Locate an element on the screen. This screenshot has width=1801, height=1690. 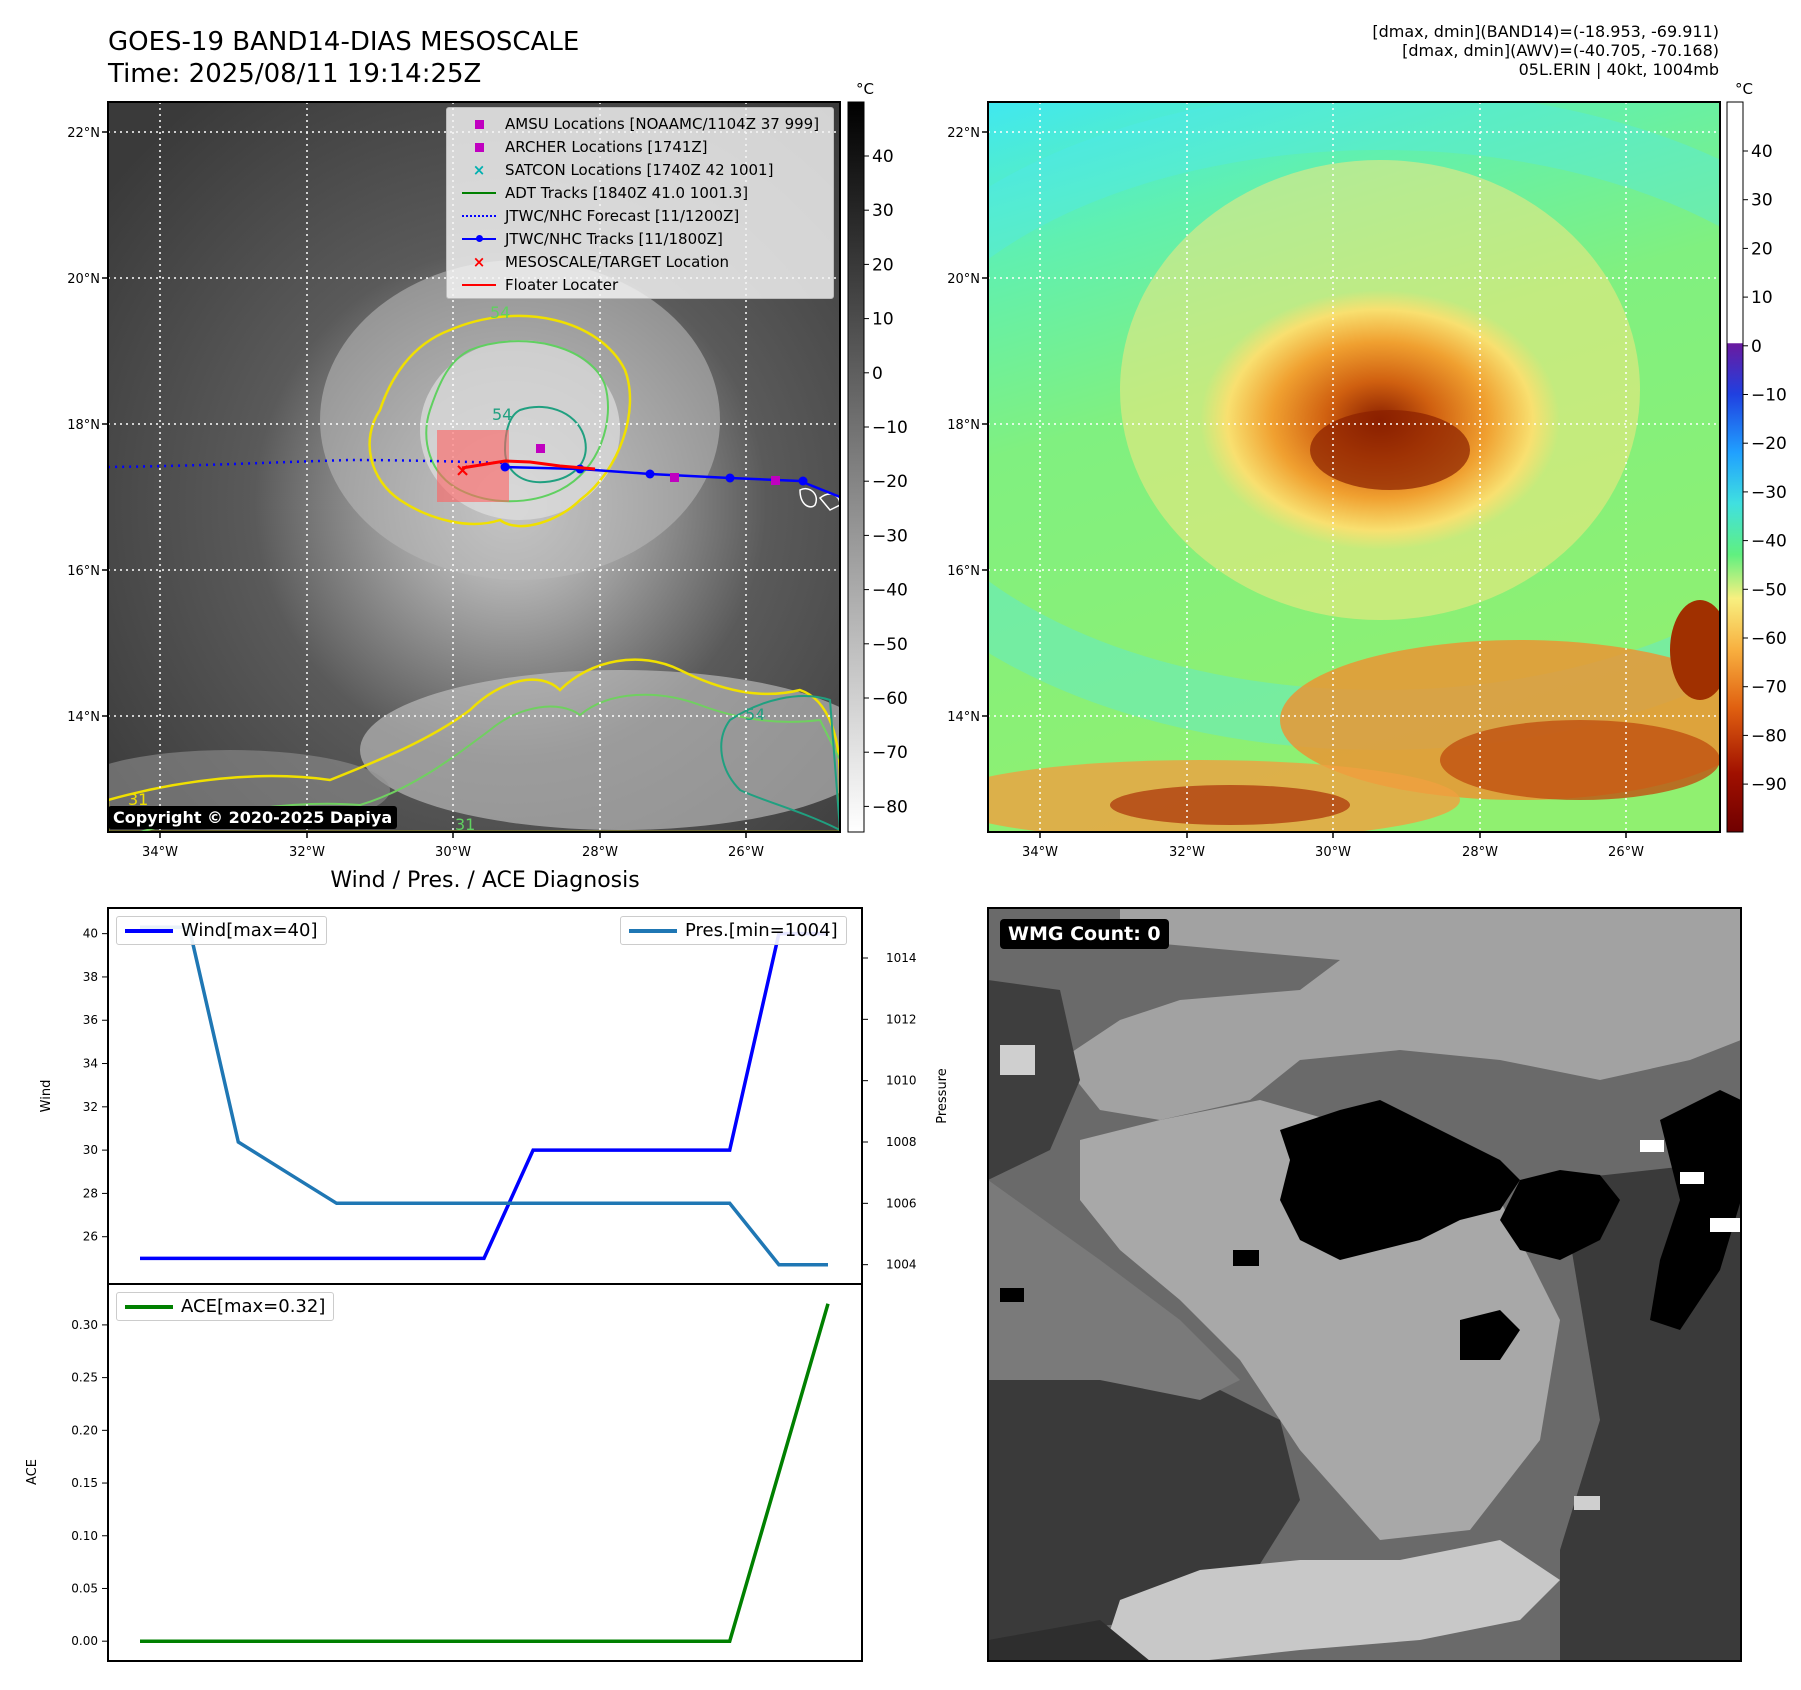
wind-tick-label: 40 is located at coordinates (90, 934).